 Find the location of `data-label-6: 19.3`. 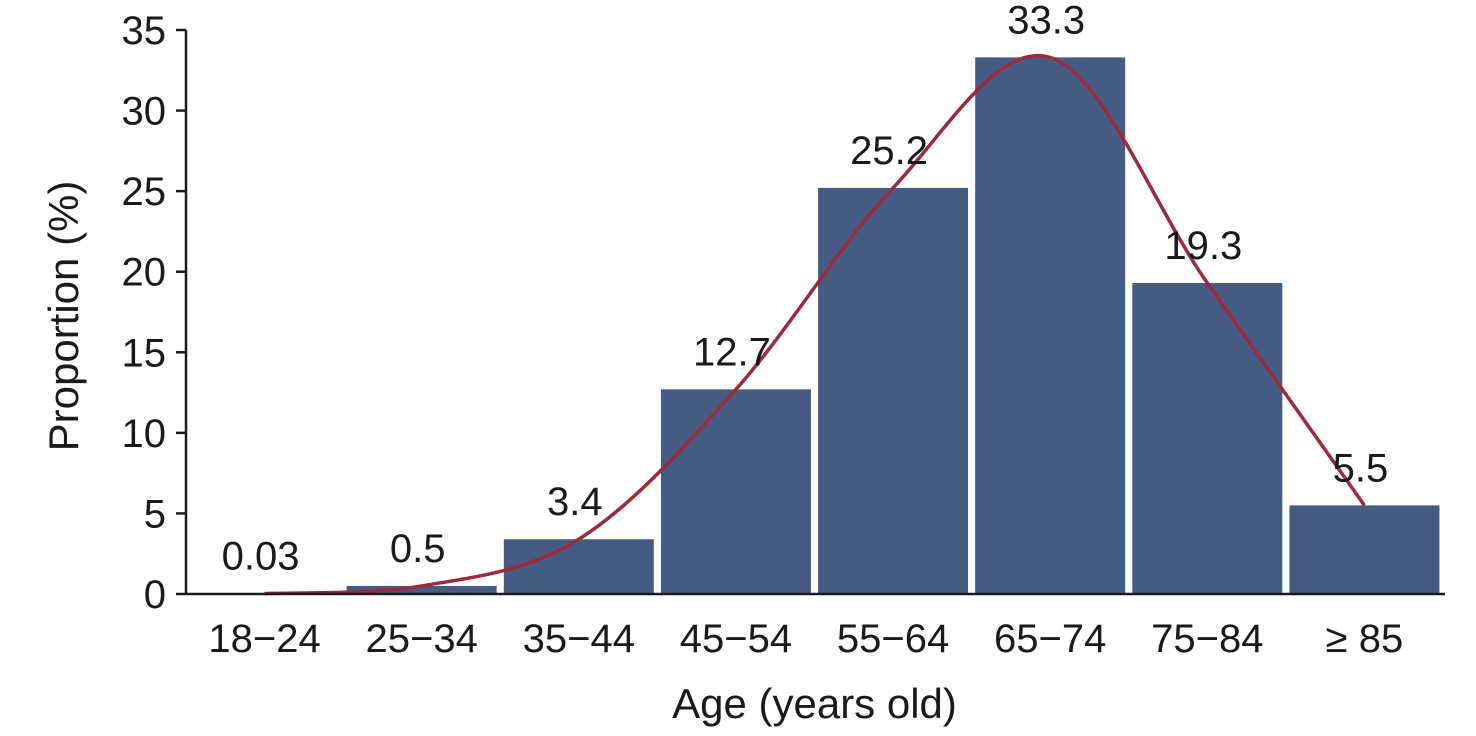

data-label-6: 19.3 is located at coordinates (1203, 246).